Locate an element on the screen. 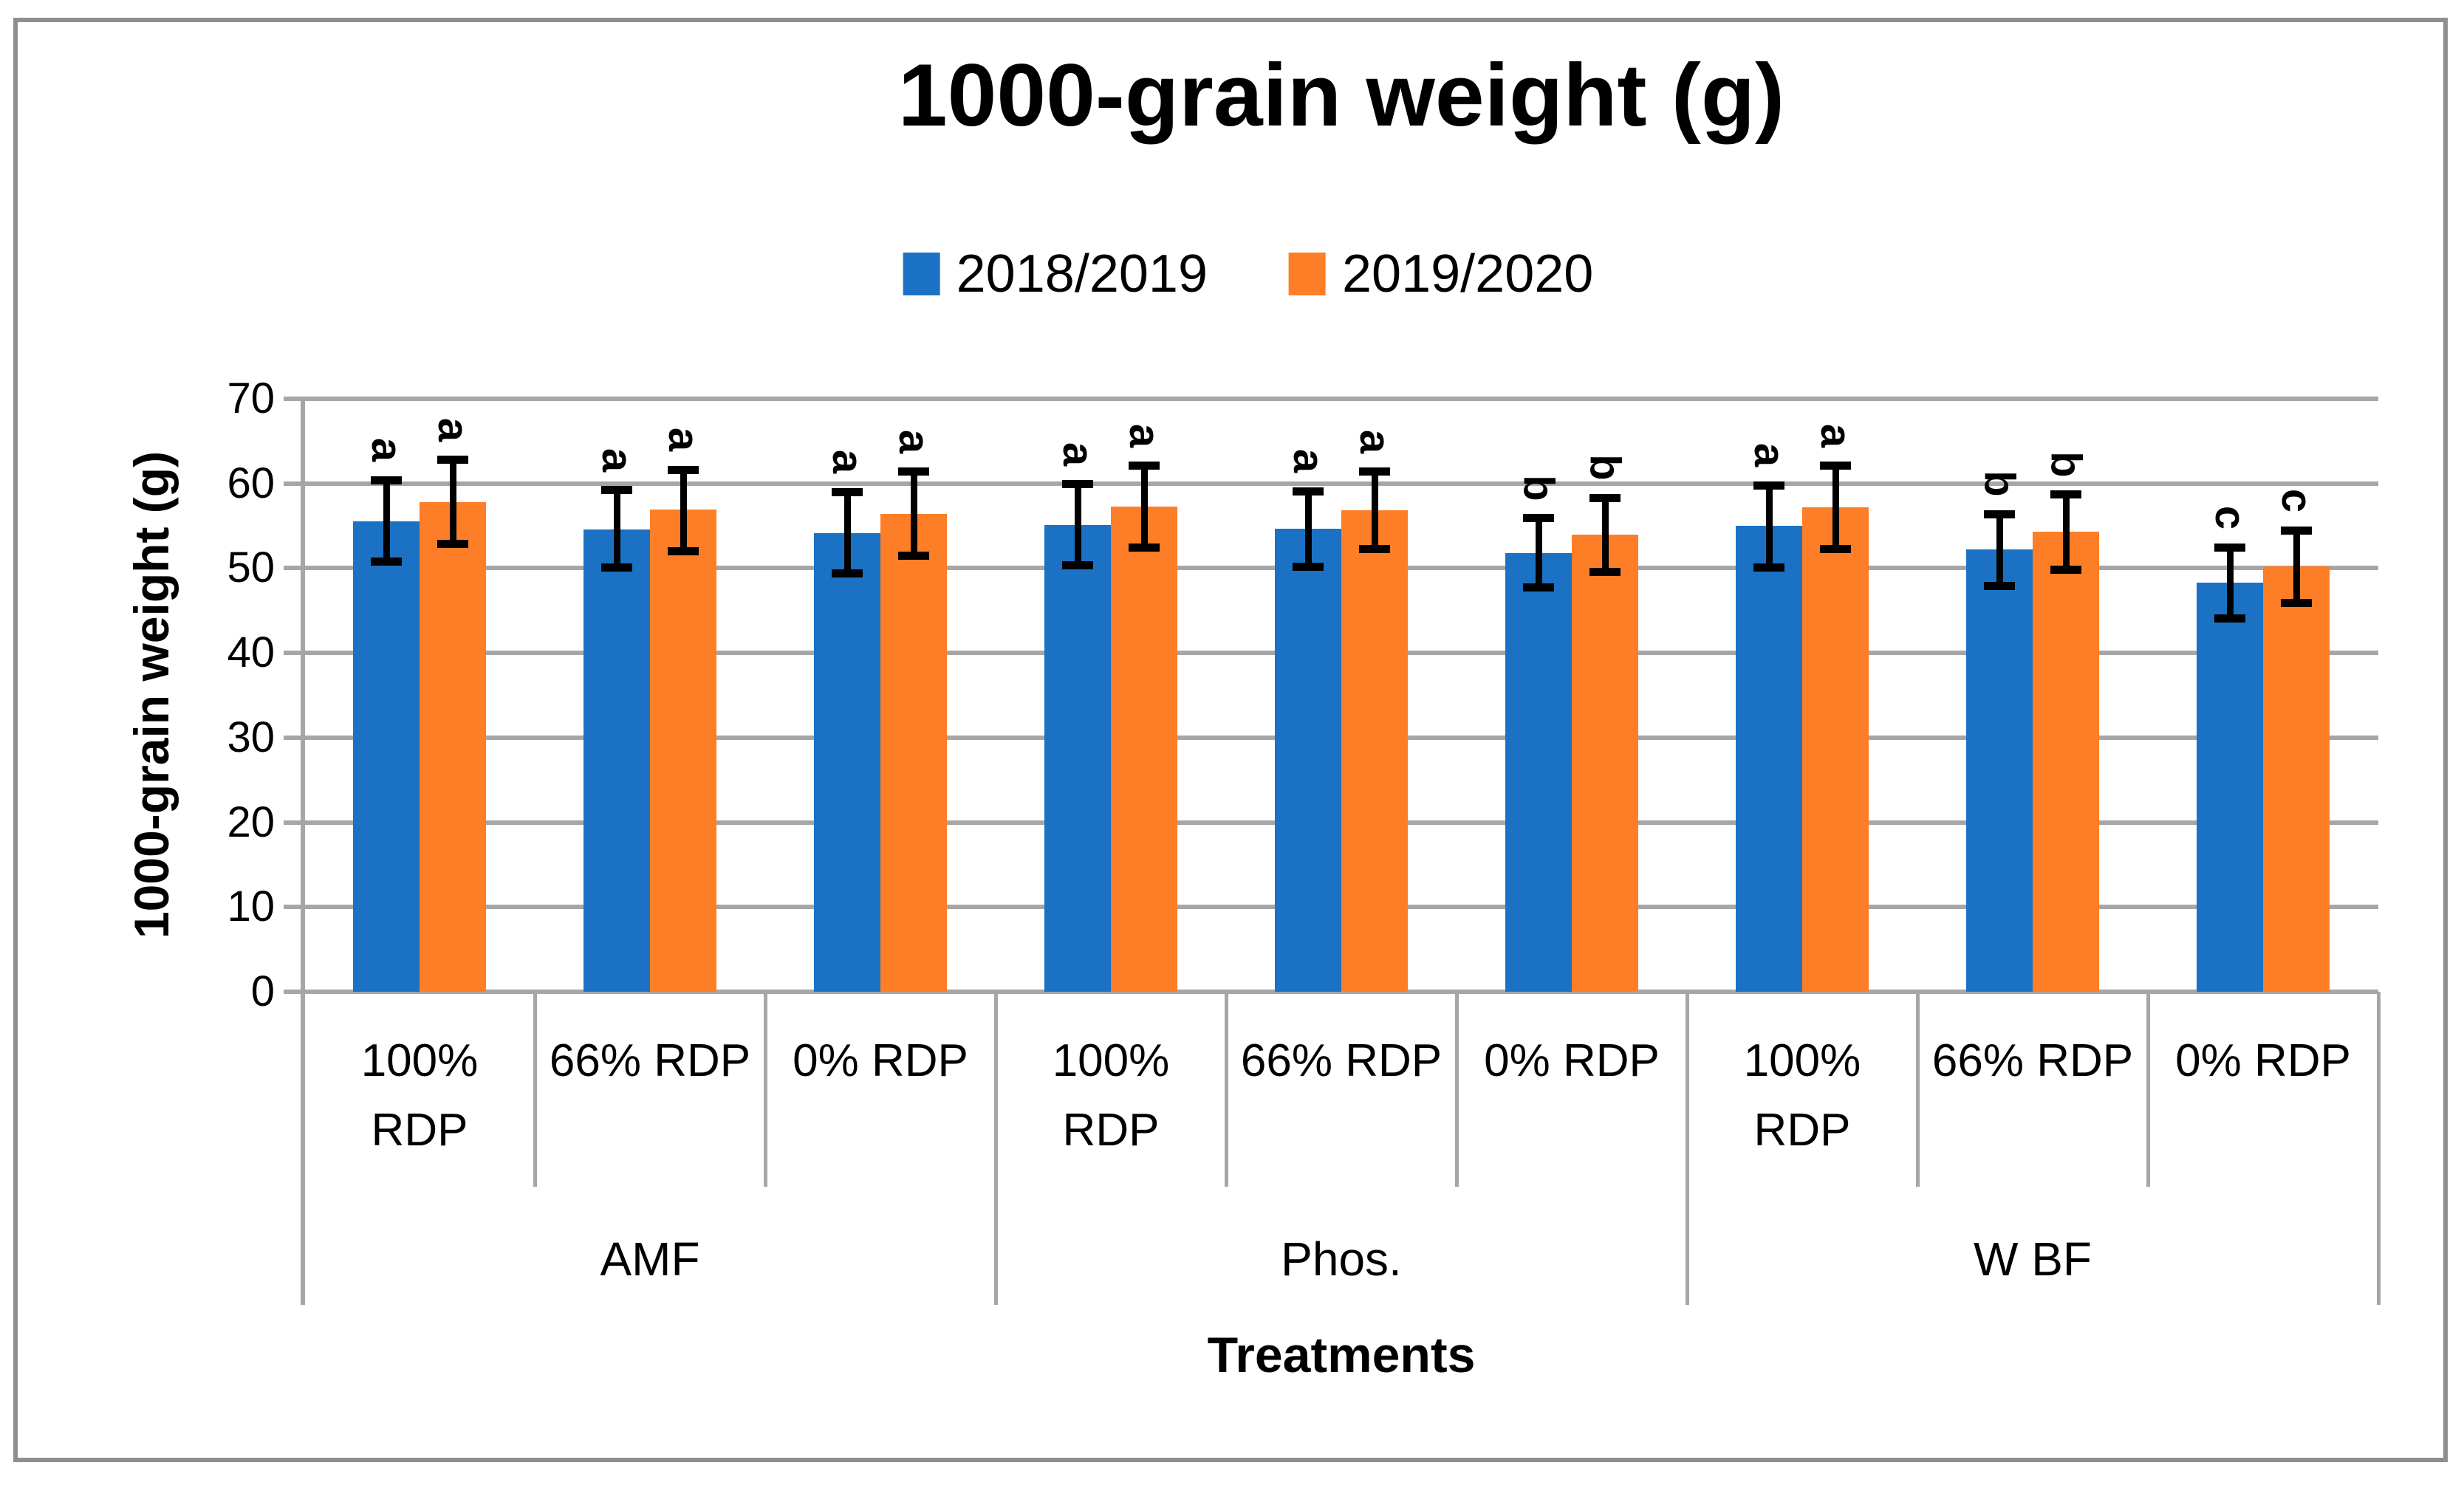 The image size is (2464, 1488). group-label: Phos. is located at coordinates (1341, 1259).